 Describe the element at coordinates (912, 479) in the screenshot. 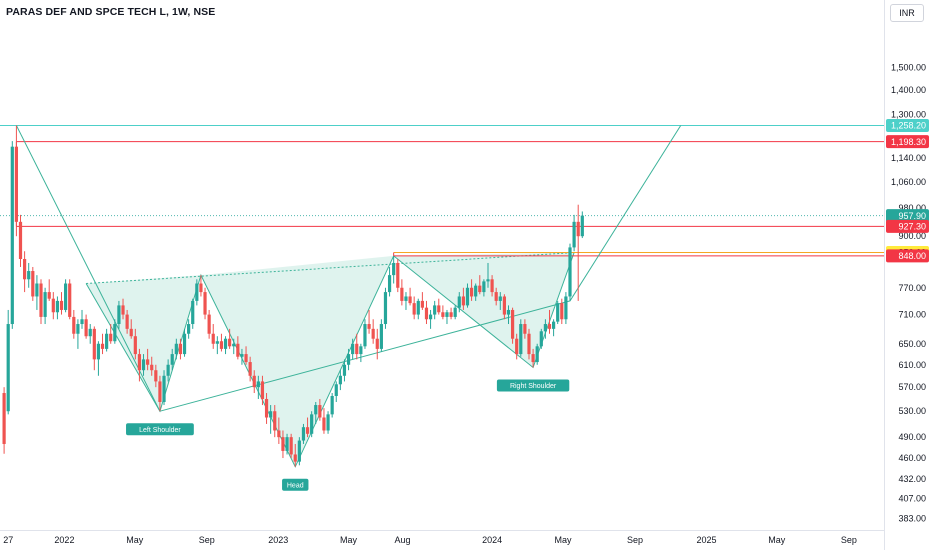

I see `y-tick-label: 432.00` at that location.